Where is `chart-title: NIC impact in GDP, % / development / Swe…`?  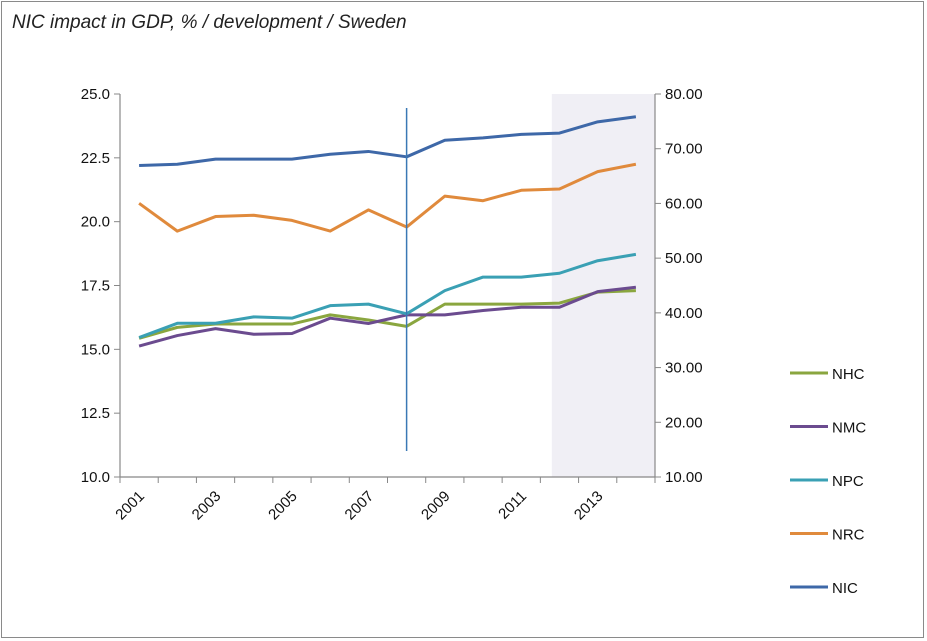 chart-title: NIC impact in GDP, % / development / Swe… is located at coordinates (209, 22).